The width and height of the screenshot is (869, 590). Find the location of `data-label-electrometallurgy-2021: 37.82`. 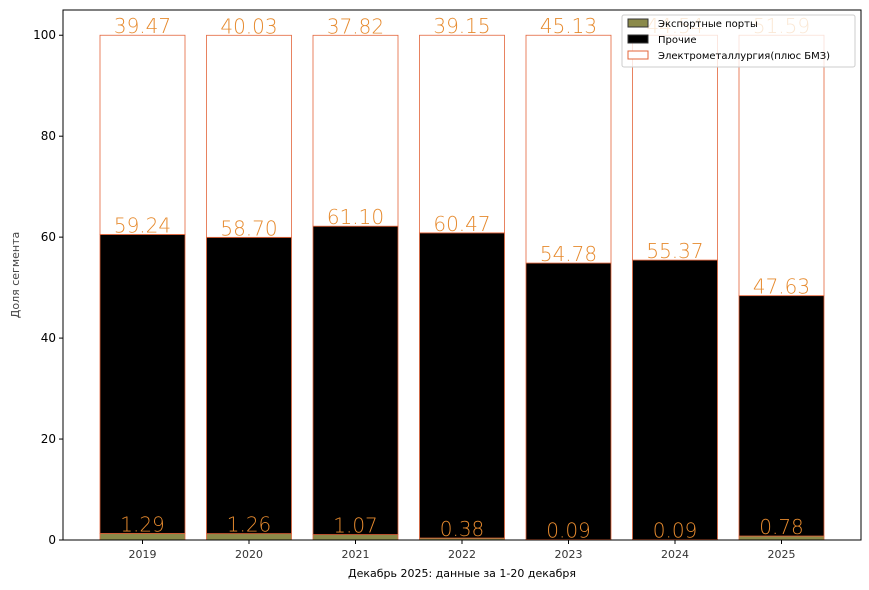

data-label-electrometallurgy-2021: 37.82 is located at coordinates (355, 26).